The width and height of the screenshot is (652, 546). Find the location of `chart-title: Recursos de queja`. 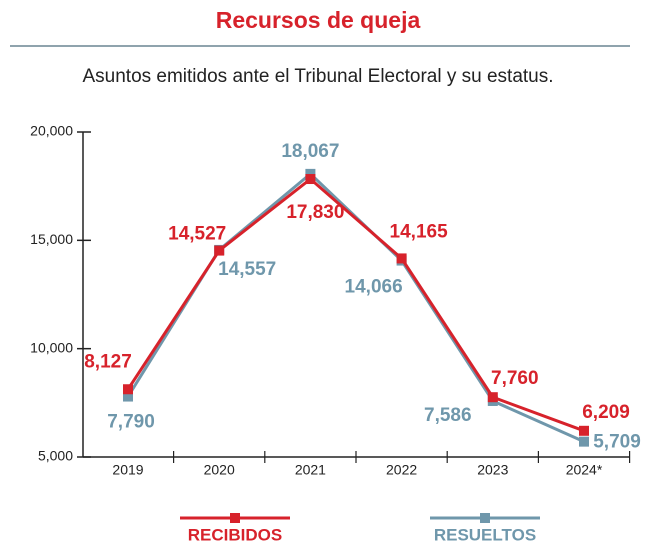

chart-title: Recursos de queja is located at coordinates (318, 20).